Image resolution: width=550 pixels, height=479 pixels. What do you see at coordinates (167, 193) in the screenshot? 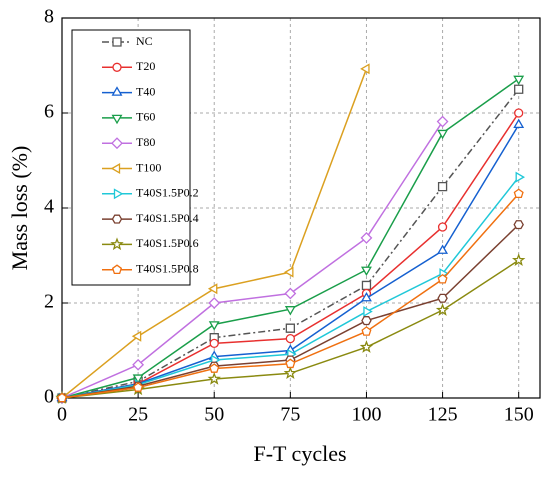
I see `legend-label: T40S1.5P0.2` at bounding box center [167, 193].